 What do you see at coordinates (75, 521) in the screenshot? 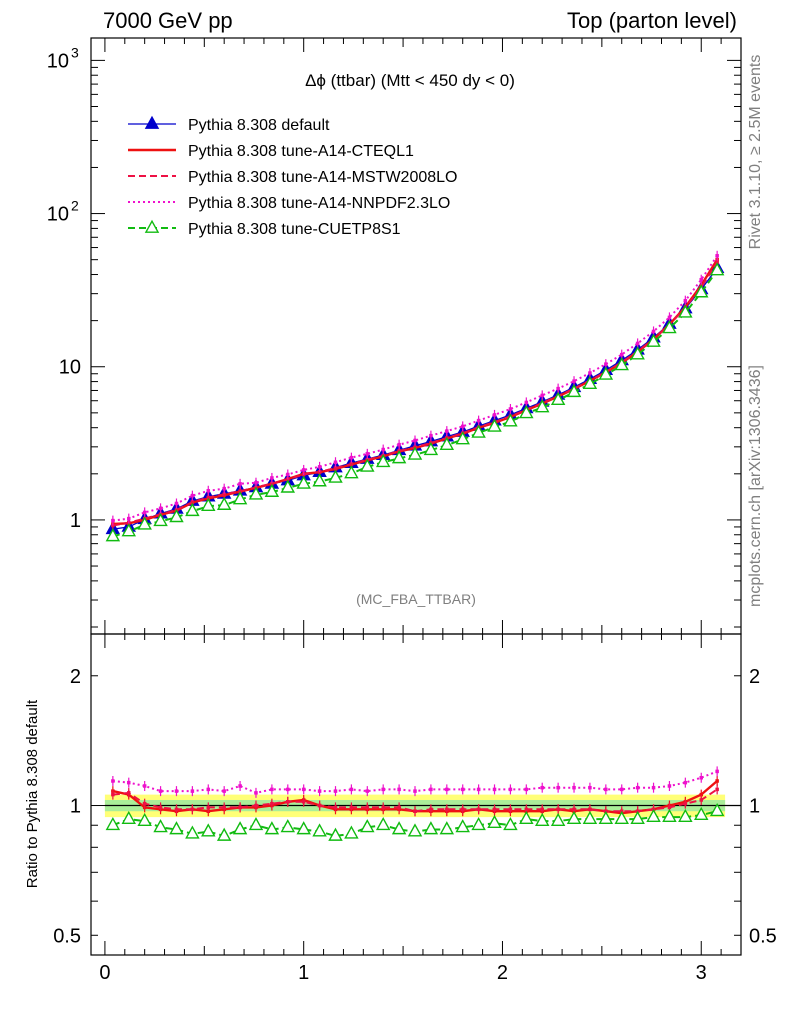
I see `main-y-tick-label-left: 1` at bounding box center [75, 521].